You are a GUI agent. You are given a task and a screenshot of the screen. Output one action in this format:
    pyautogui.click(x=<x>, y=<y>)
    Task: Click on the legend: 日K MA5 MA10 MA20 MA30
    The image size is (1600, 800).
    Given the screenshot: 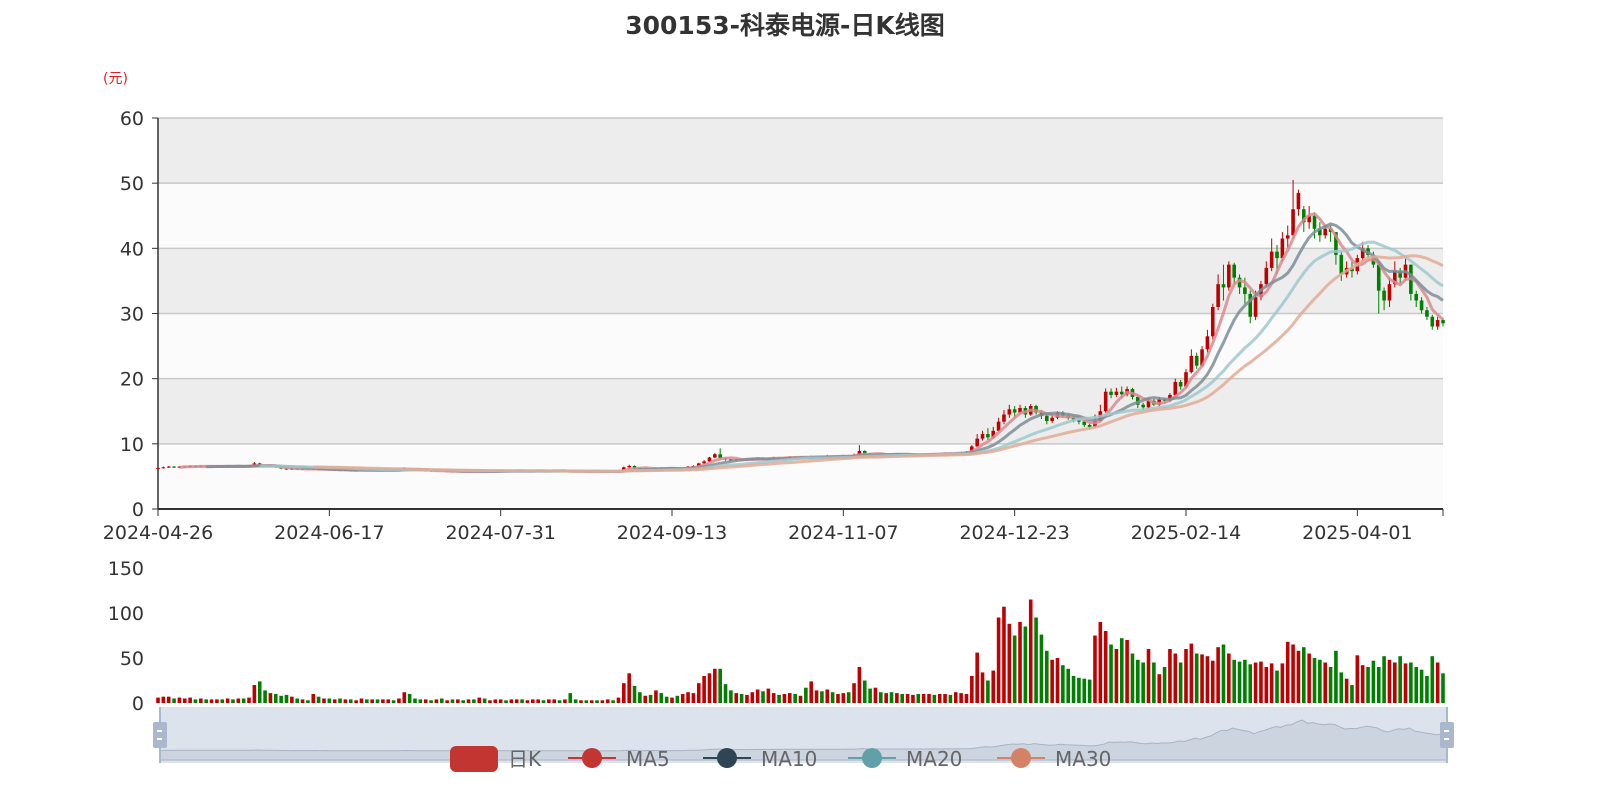 What is the action you would take?
    pyautogui.click(x=780, y=759)
    